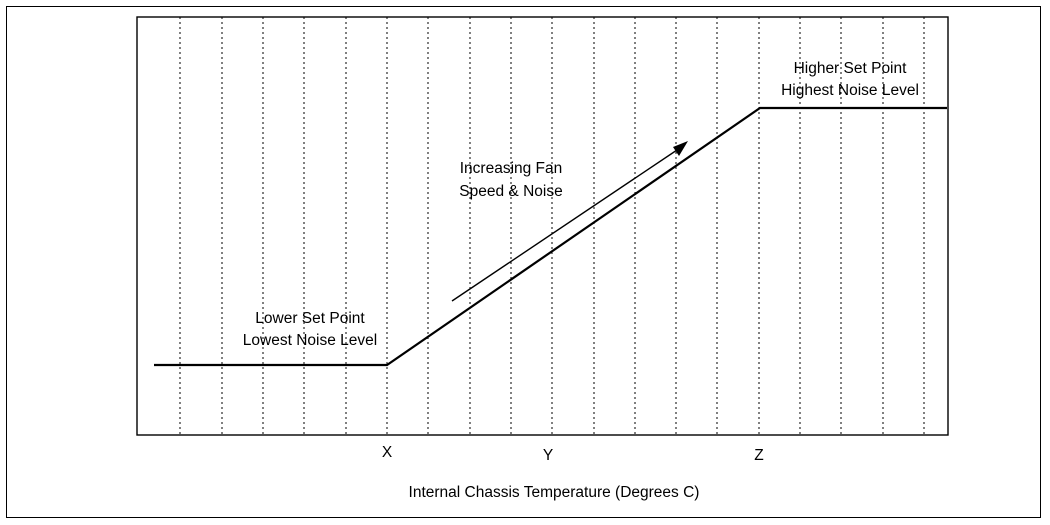 The width and height of the screenshot is (1050, 525). I want to click on speed-noise-label: Speed & Noise, so click(510, 191).